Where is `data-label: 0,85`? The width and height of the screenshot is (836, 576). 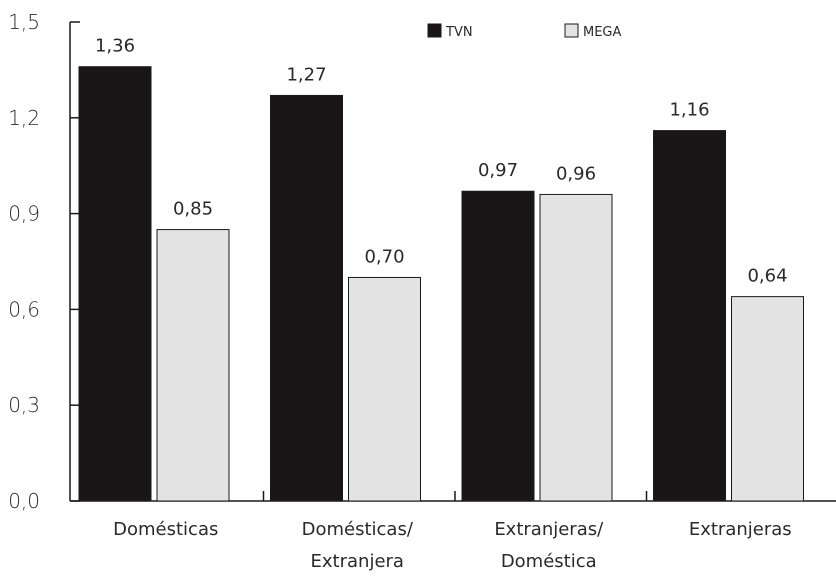
data-label: 0,85 is located at coordinates (193, 209).